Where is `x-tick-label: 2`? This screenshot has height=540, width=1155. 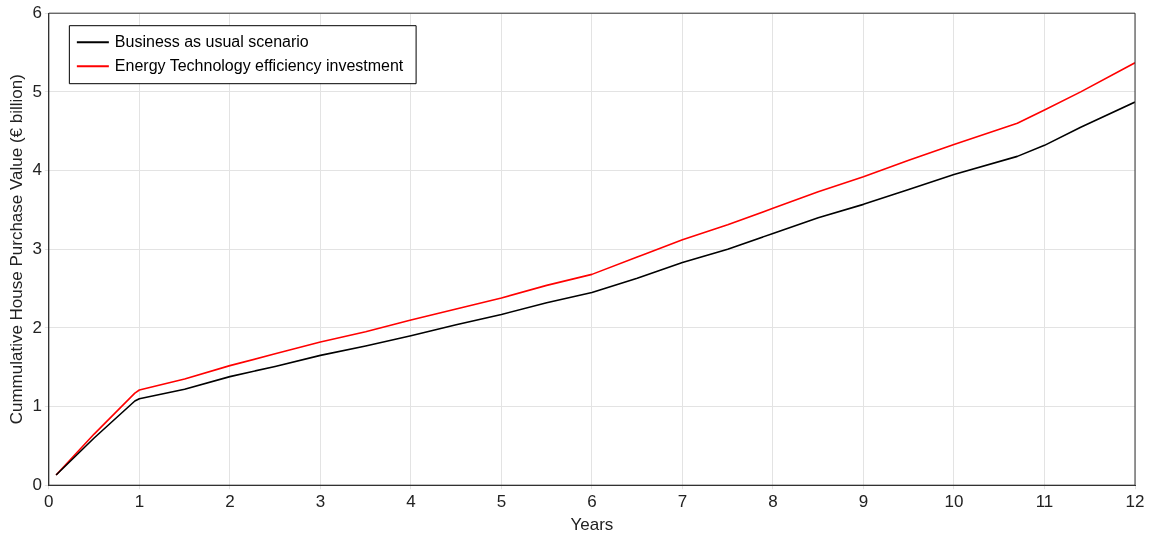
x-tick-label: 2 is located at coordinates (230, 502).